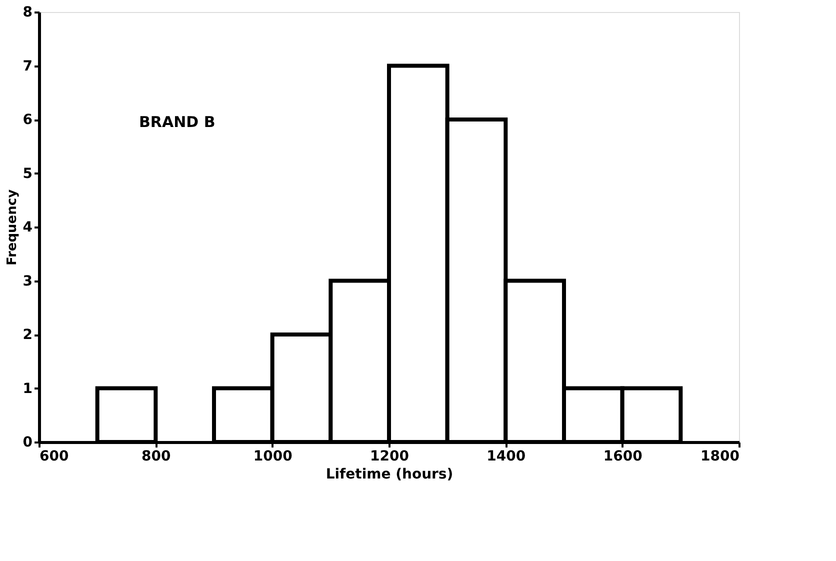  What do you see at coordinates (27, 174) in the screenshot?
I see `y-tick-label: 5` at bounding box center [27, 174].